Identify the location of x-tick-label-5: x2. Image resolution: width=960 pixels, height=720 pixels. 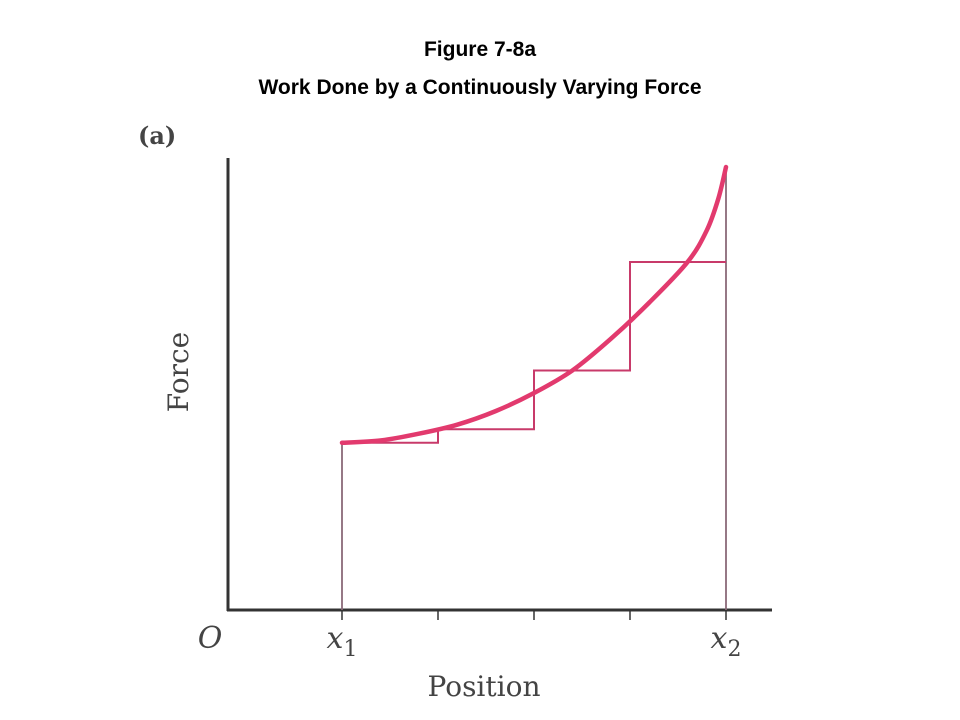
(726, 641).